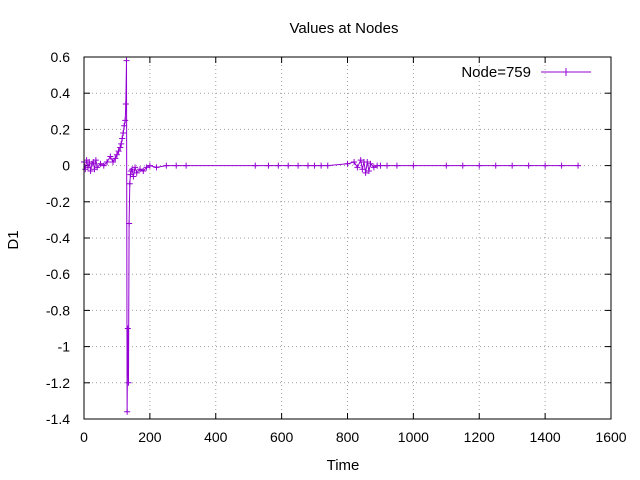 Image resolution: width=640 pixels, height=480 pixels. I want to click on y-axis-label: D1, so click(13, 239).